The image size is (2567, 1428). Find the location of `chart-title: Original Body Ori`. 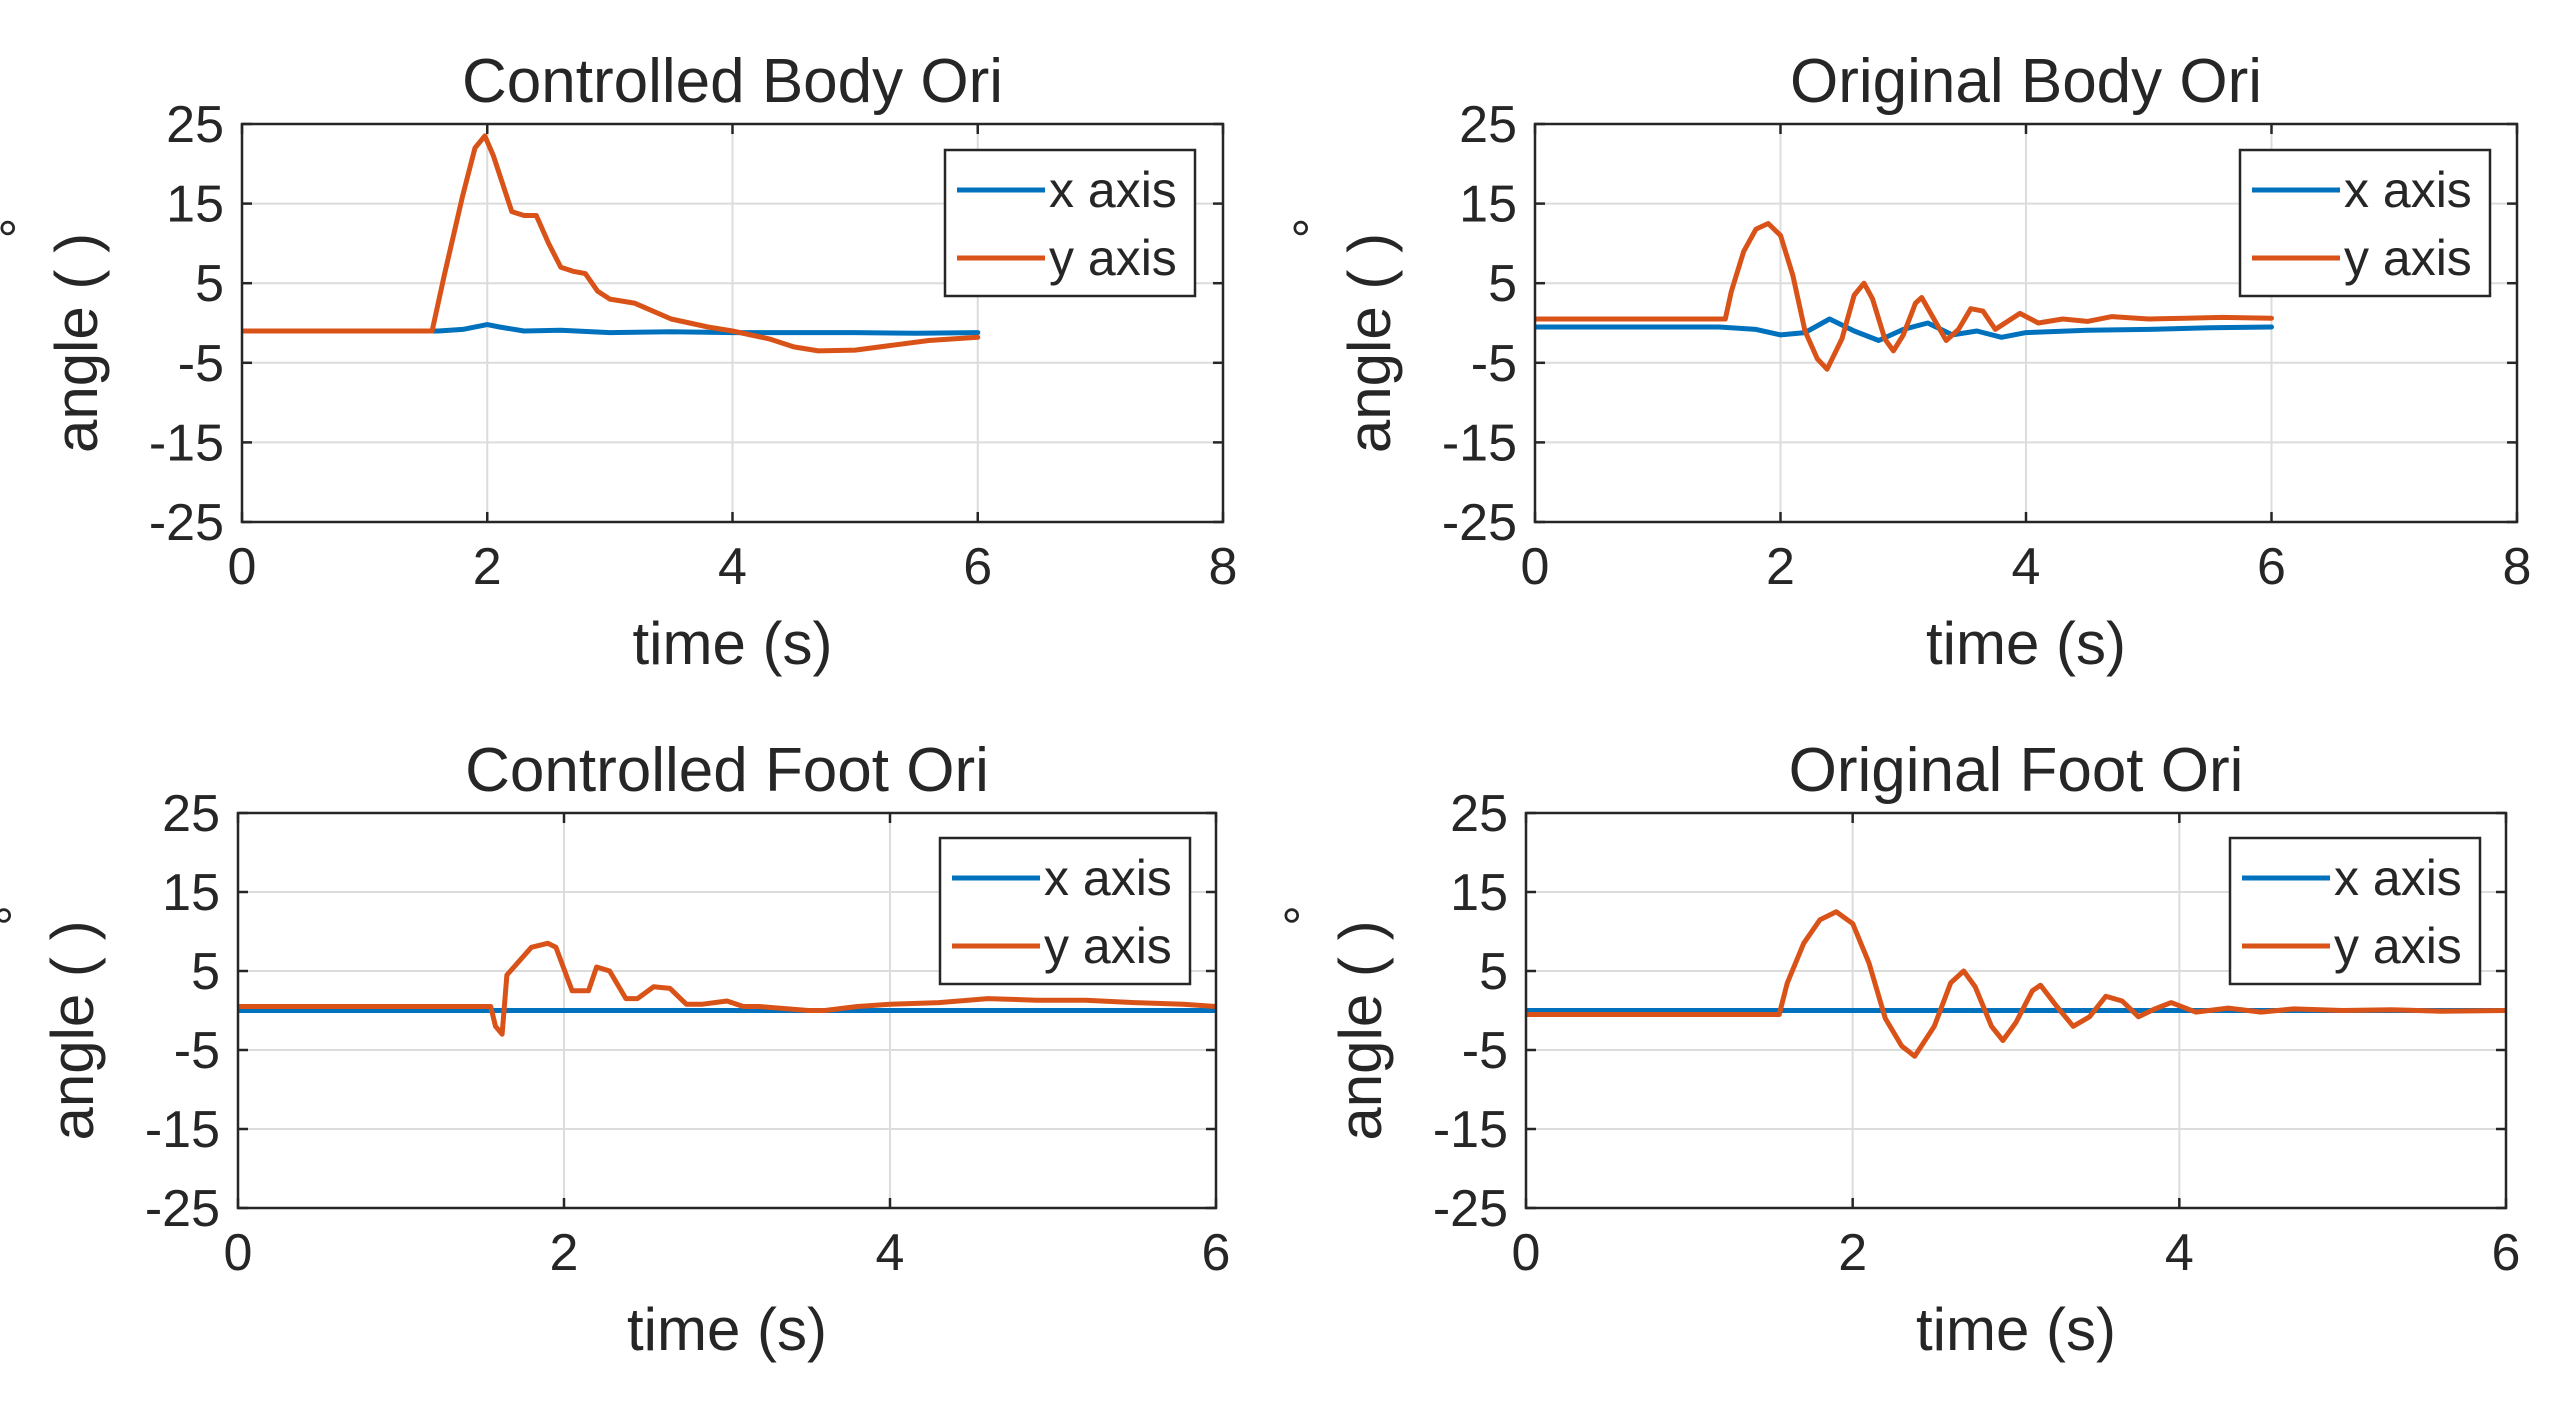

chart-title: Original Body Ori is located at coordinates (2026, 81).